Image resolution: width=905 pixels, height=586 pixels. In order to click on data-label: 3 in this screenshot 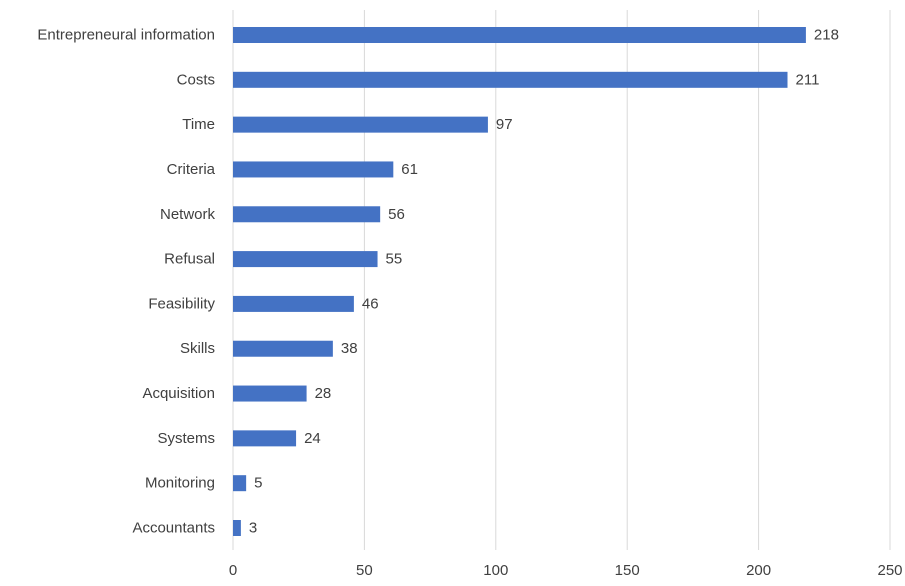, I will do `click(253, 528)`.